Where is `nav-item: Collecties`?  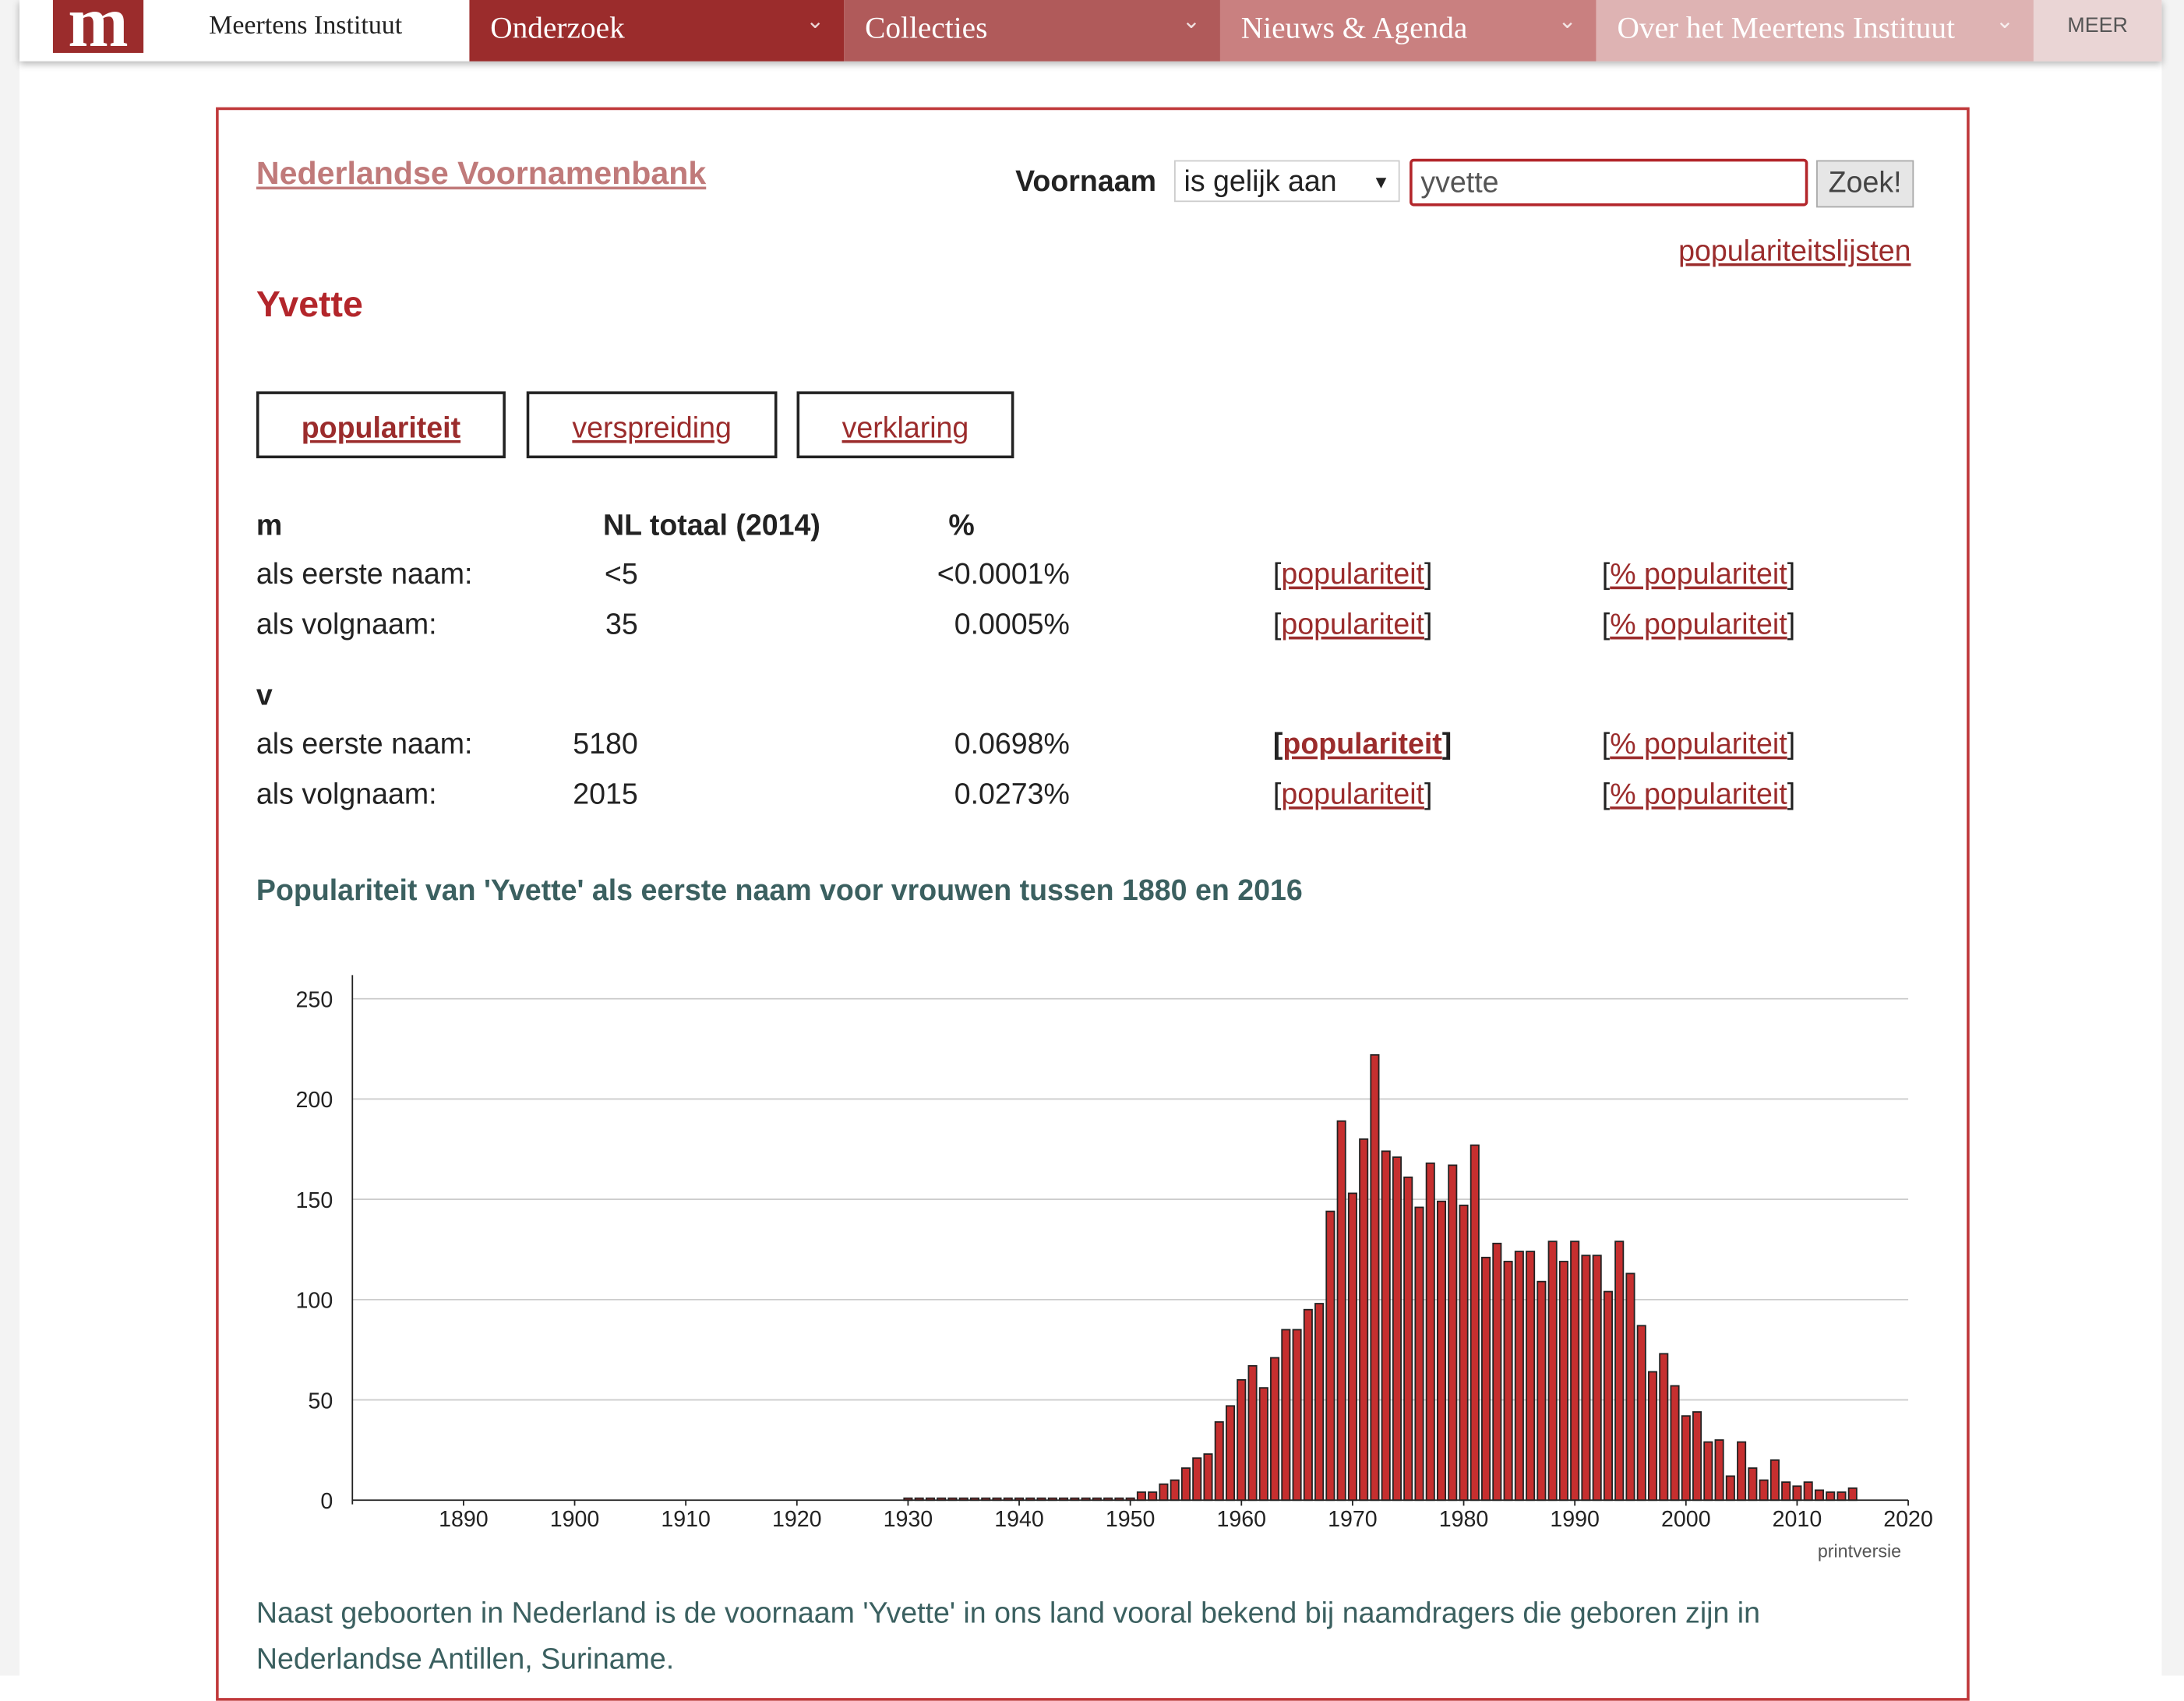
nav-item: Collecties is located at coordinates (1032, 31).